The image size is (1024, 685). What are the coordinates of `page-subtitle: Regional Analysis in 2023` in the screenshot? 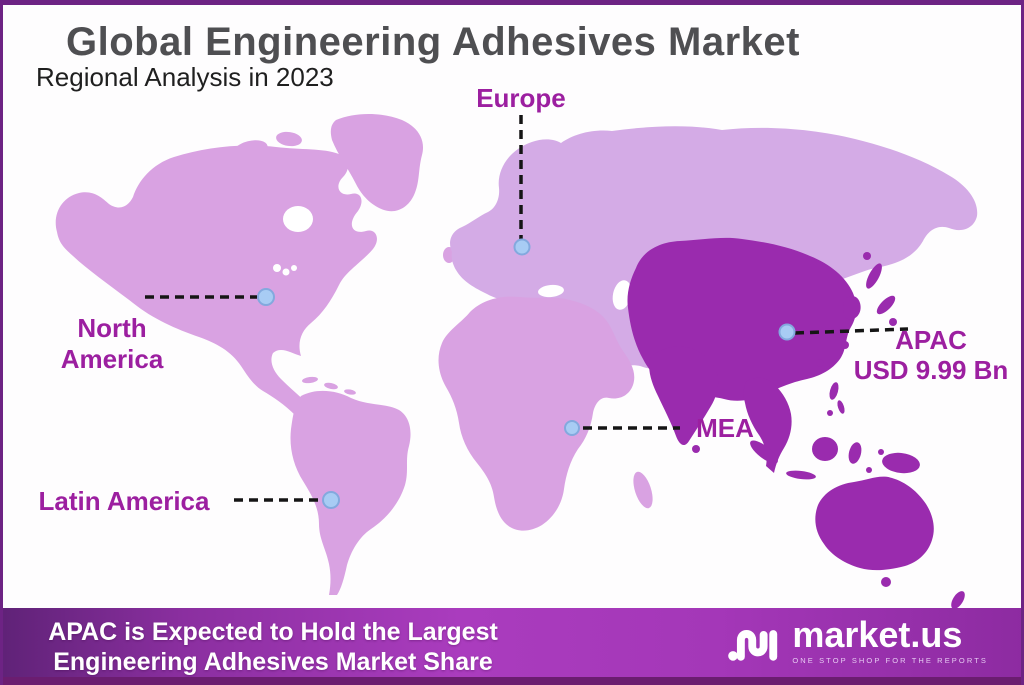 It's located at (185, 77).